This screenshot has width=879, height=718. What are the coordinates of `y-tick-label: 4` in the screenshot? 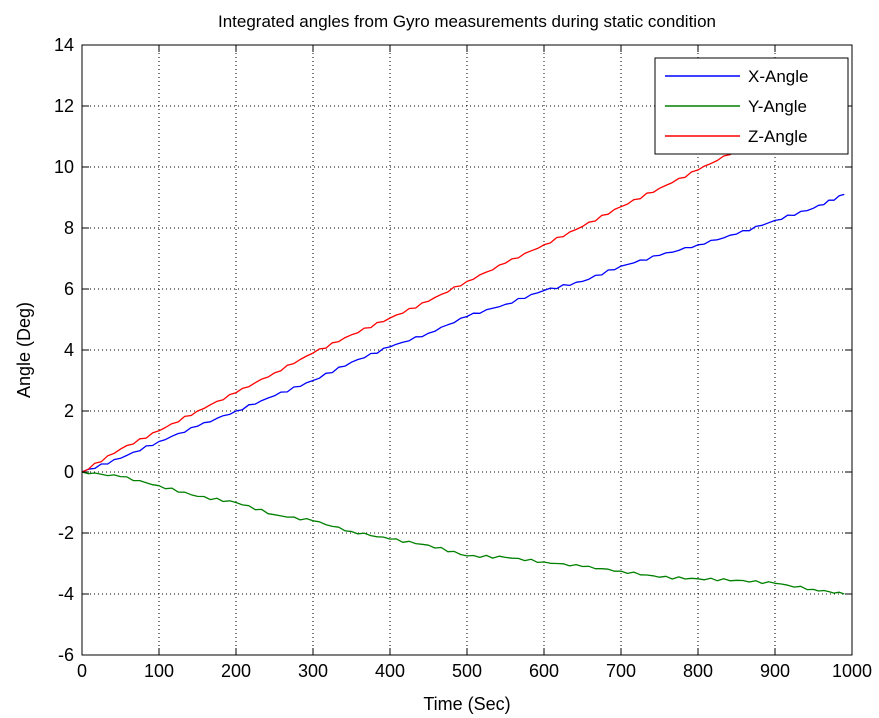 It's located at (69, 350).